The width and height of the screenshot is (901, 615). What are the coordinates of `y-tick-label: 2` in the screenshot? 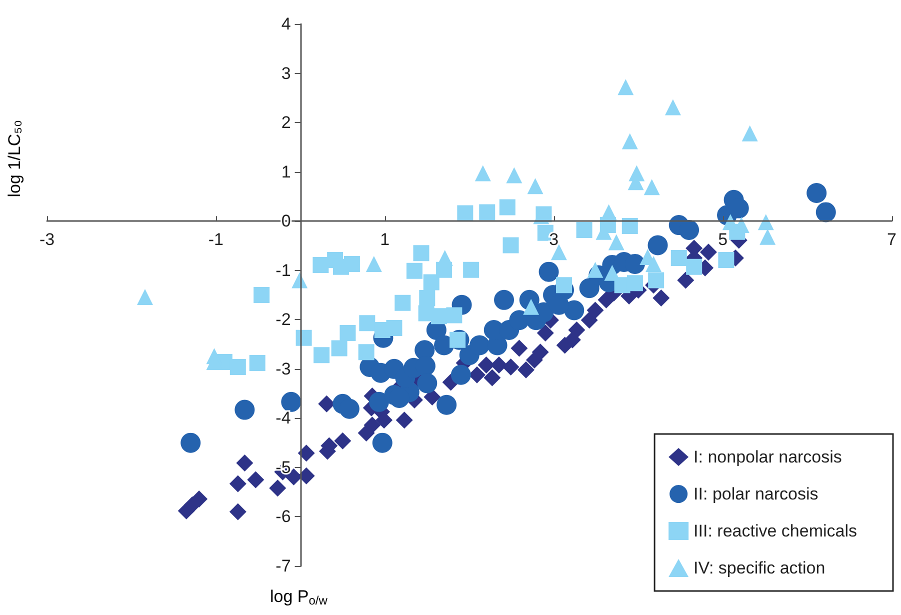 It's located at (286, 122).